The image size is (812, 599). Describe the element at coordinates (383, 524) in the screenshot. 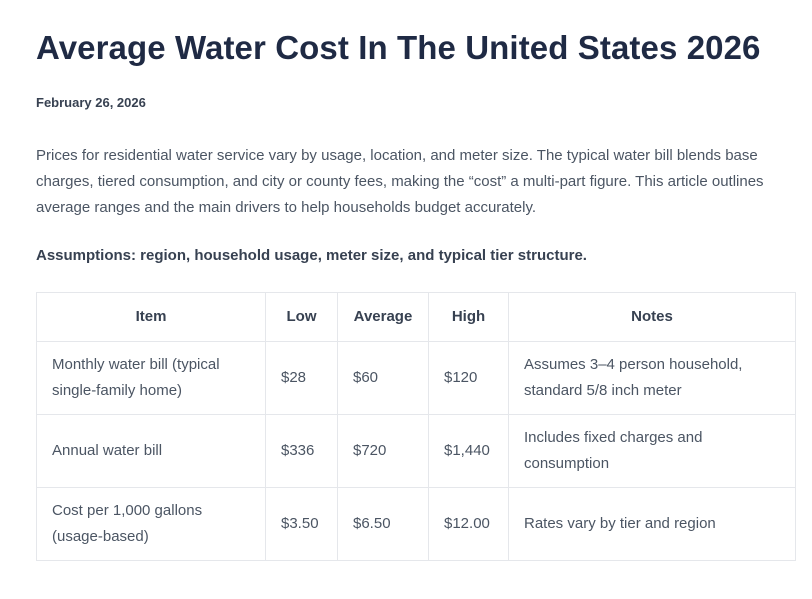

I see `cell-average: $6.50` at that location.